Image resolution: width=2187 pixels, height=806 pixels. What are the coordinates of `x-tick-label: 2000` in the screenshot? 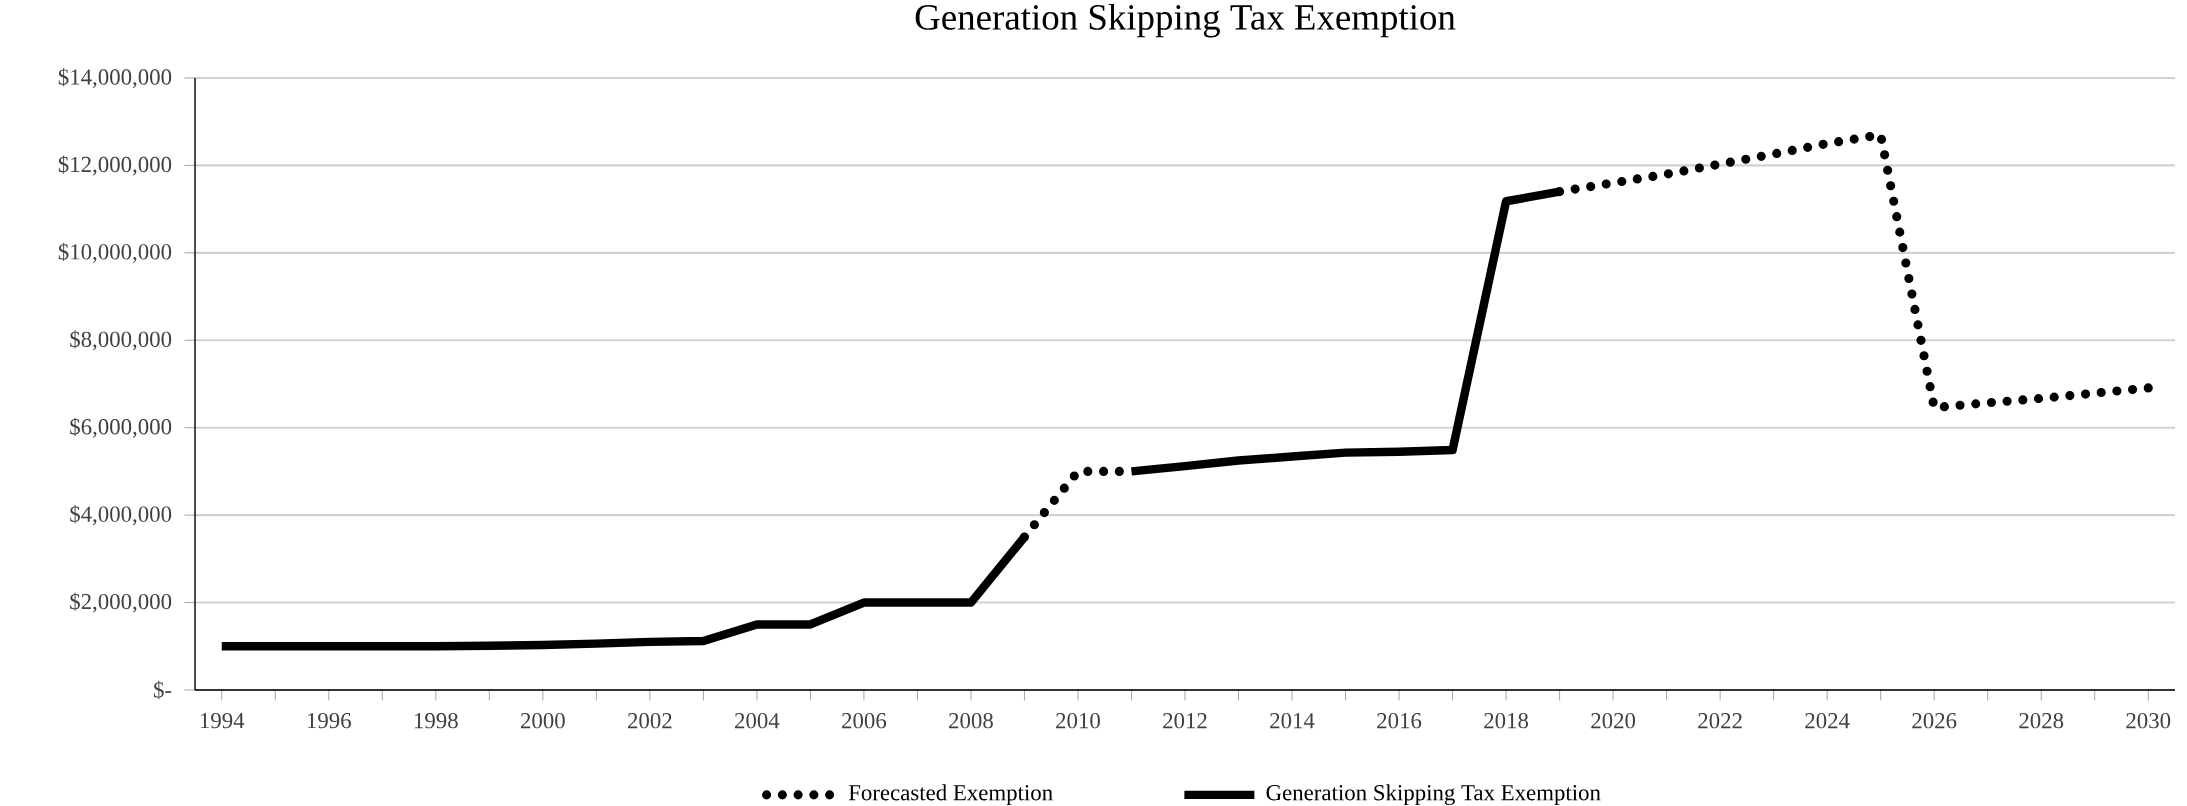 It's located at (542, 720).